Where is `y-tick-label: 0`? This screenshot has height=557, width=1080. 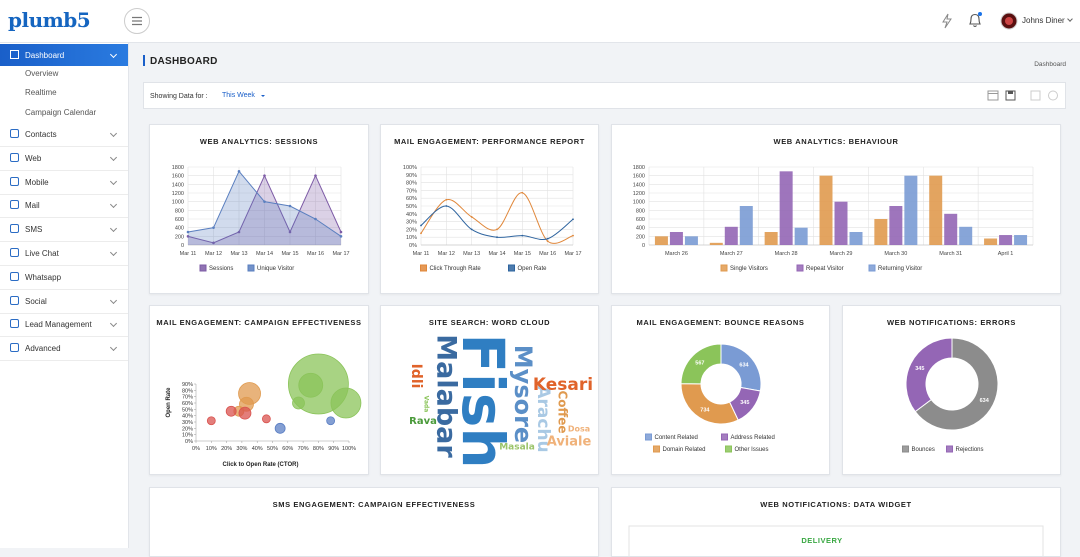
y-tick-label: 0 is located at coordinates (182, 246).